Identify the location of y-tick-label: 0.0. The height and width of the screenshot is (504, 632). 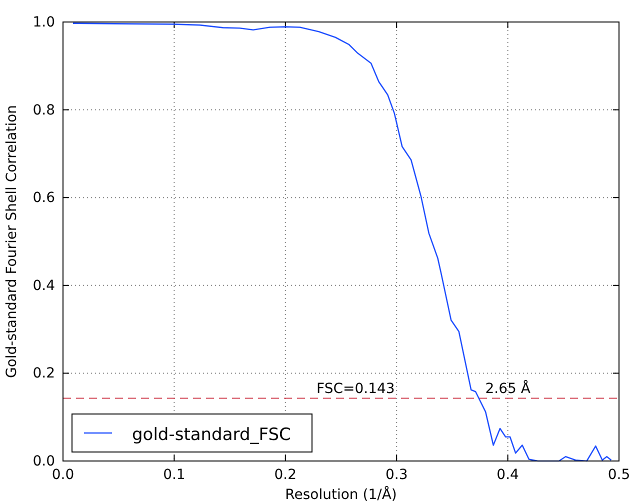
(43, 461).